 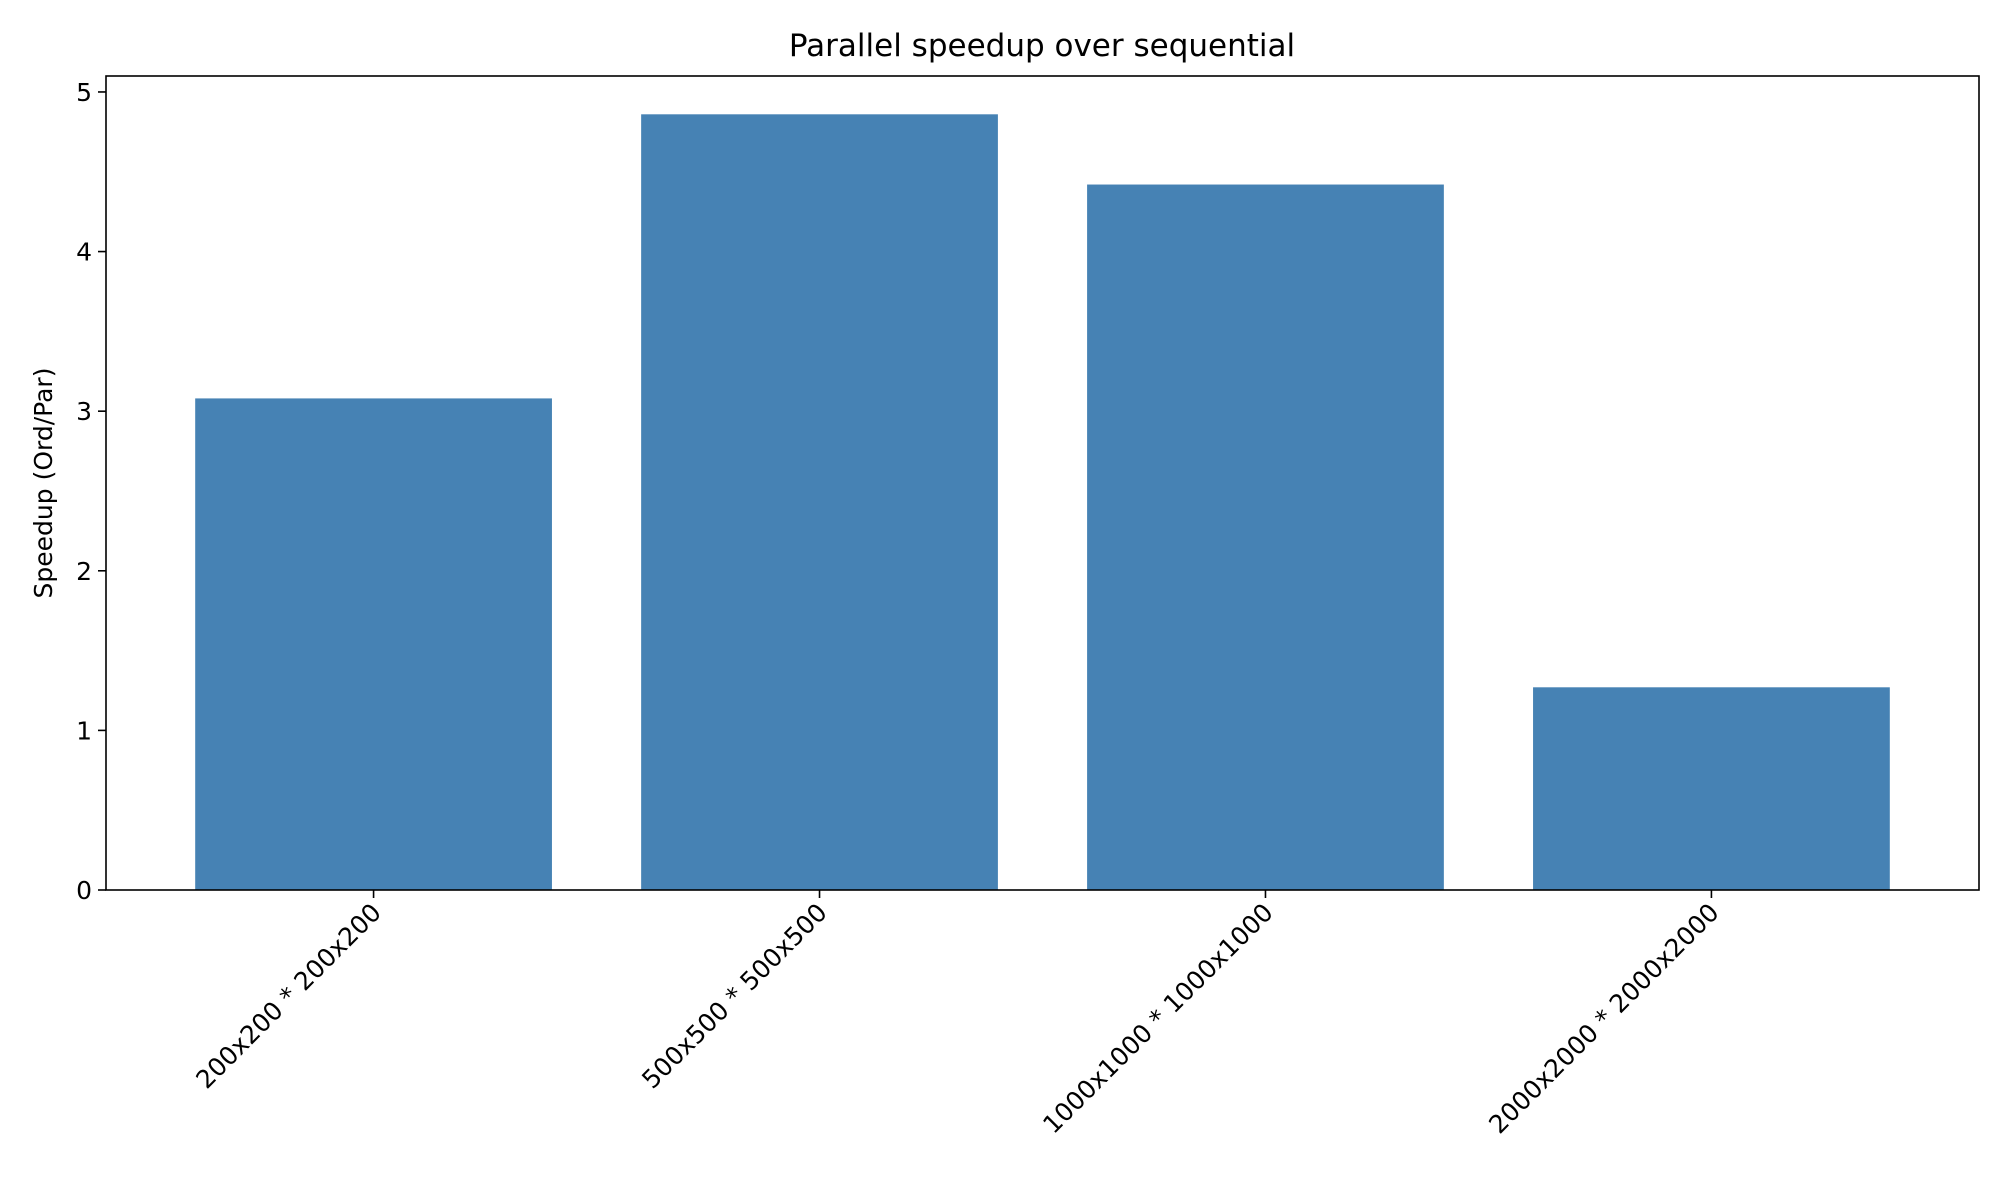 What do you see at coordinates (84, 252) in the screenshot?
I see `y-tick-label: 4` at bounding box center [84, 252].